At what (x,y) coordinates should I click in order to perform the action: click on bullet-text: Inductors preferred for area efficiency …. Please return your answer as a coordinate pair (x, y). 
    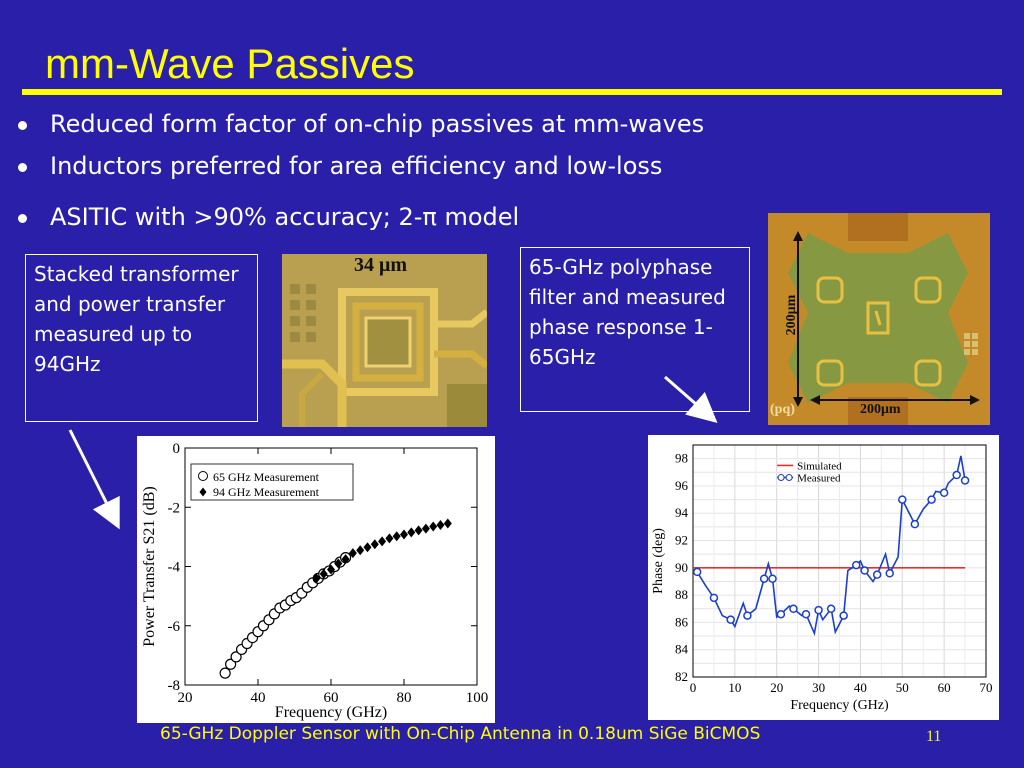
    Looking at the image, I should click on (356, 166).